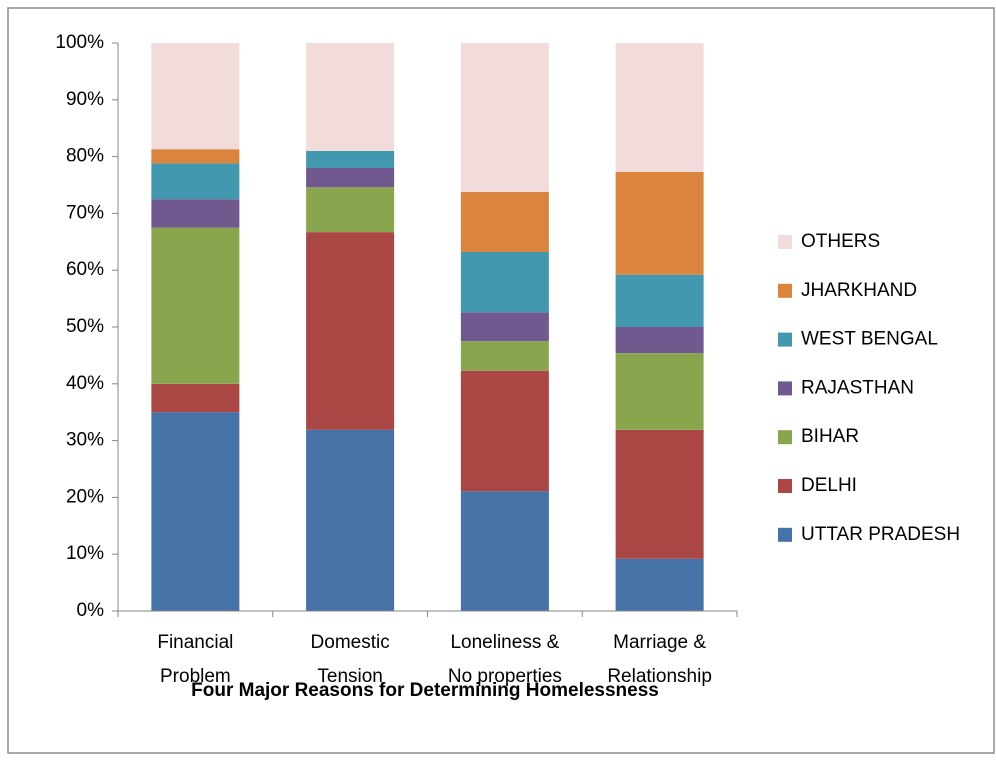  I want to click on x-tick-label: Financial Problem, so click(195, 659).